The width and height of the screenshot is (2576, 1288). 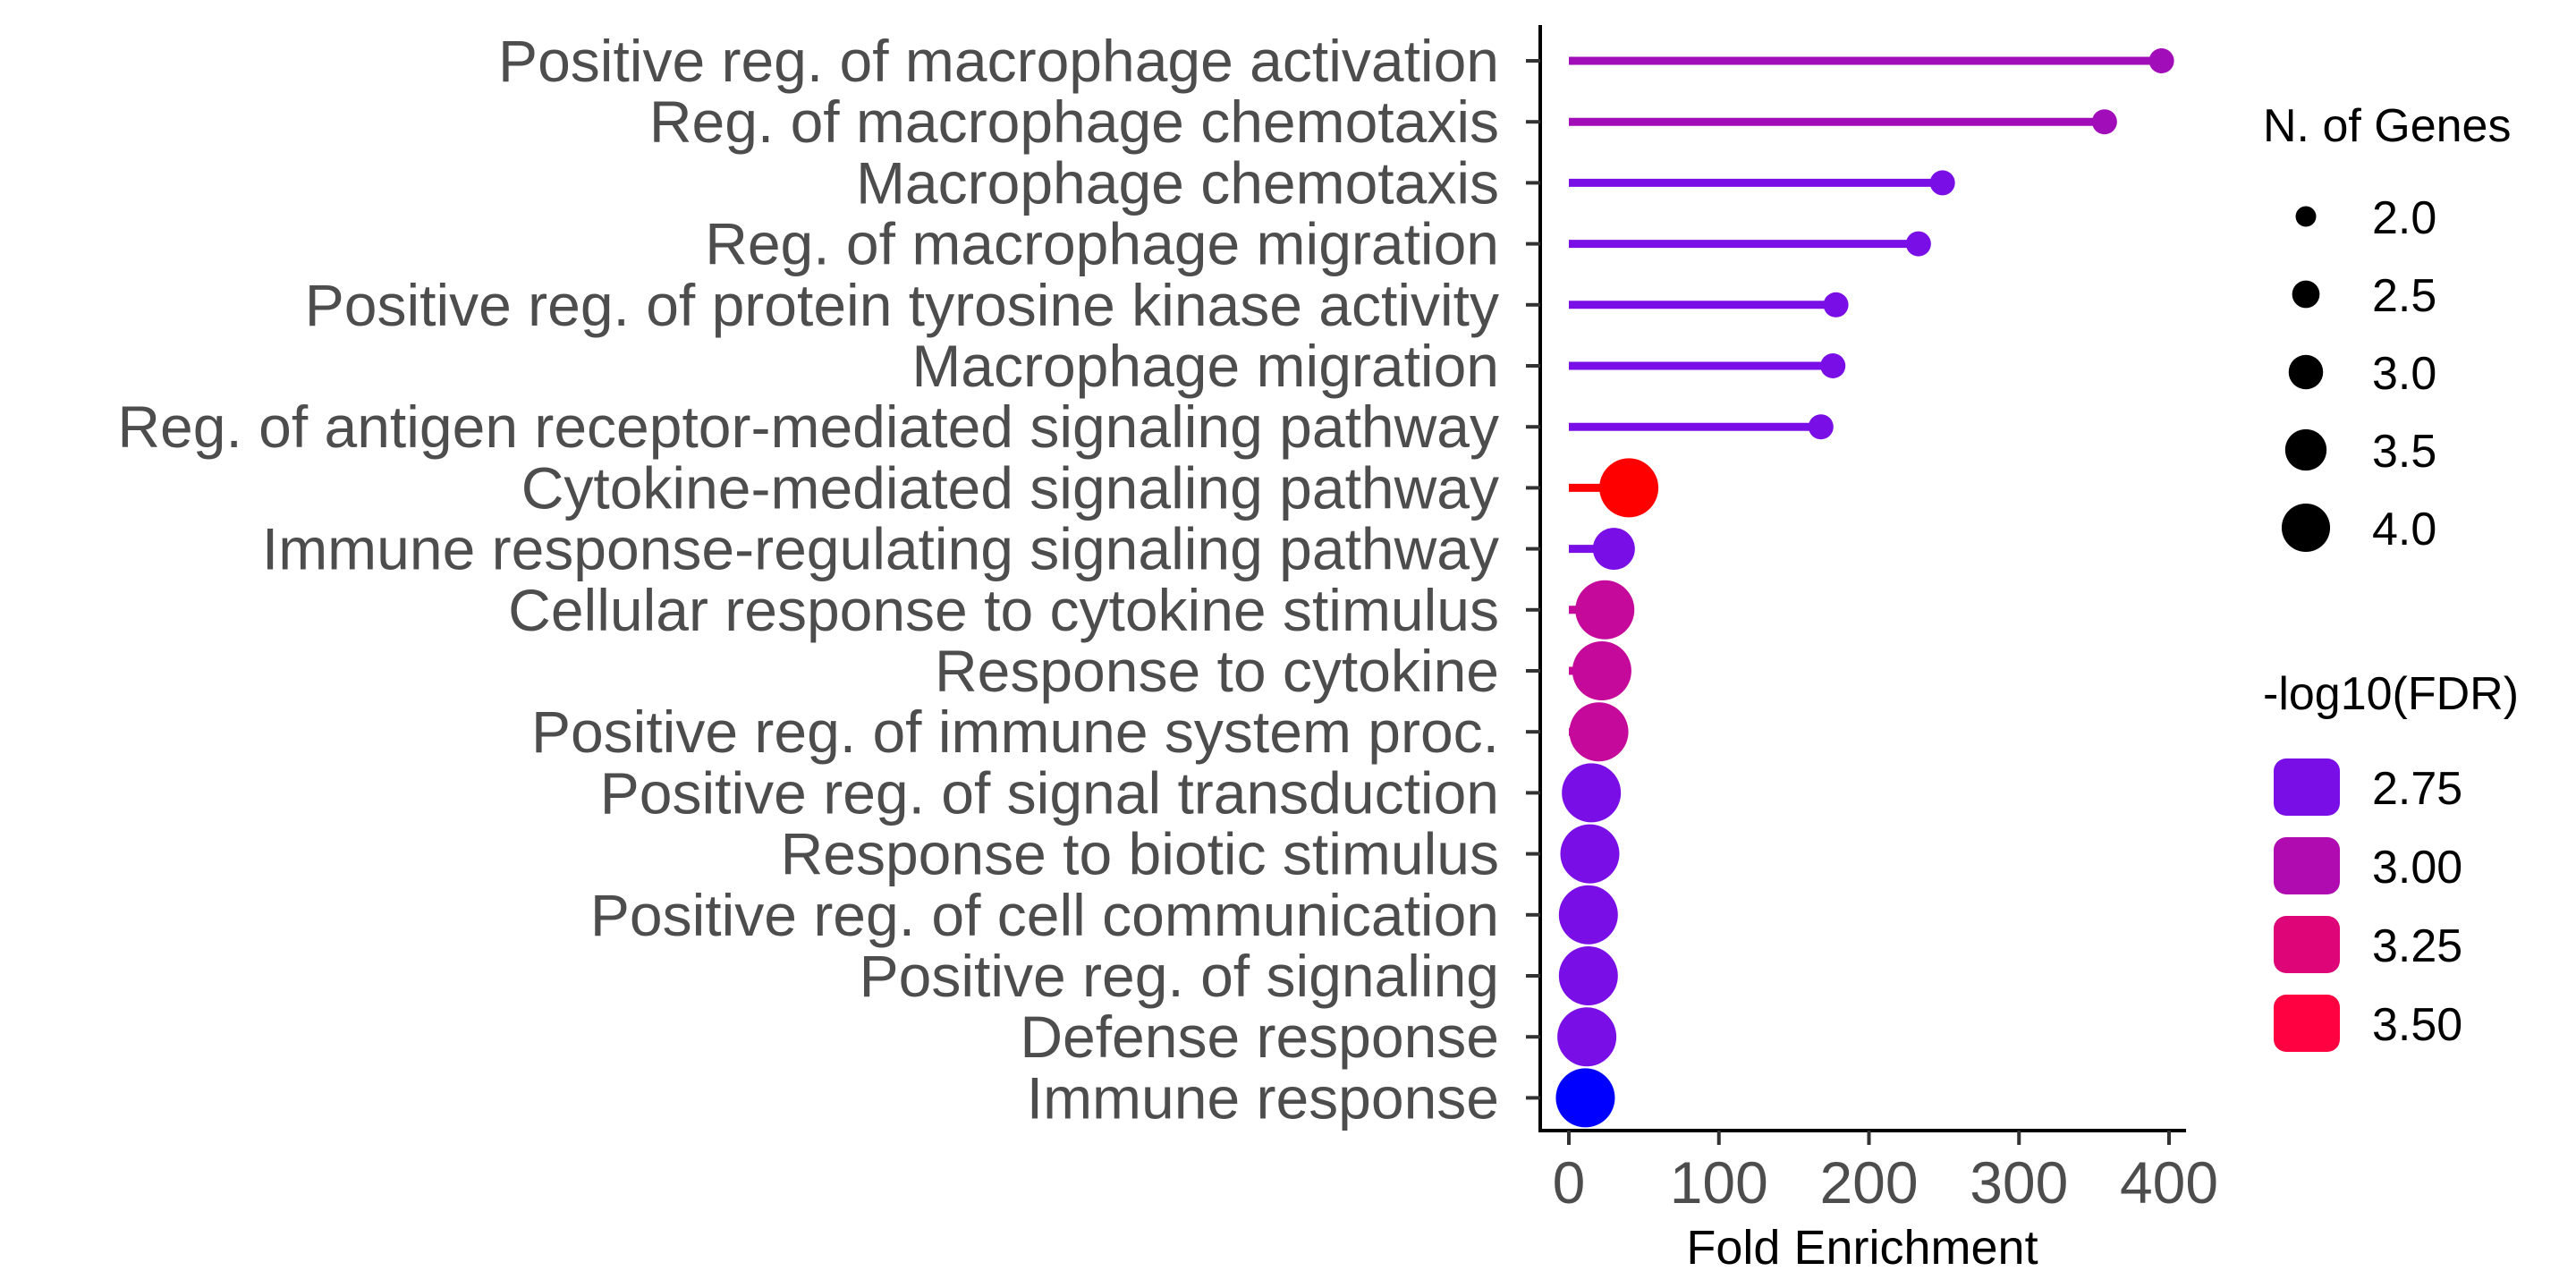 What do you see at coordinates (2169, 1182) in the screenshot?
I see `x-tick-label: 400` at bounding box center [2169, 1182].